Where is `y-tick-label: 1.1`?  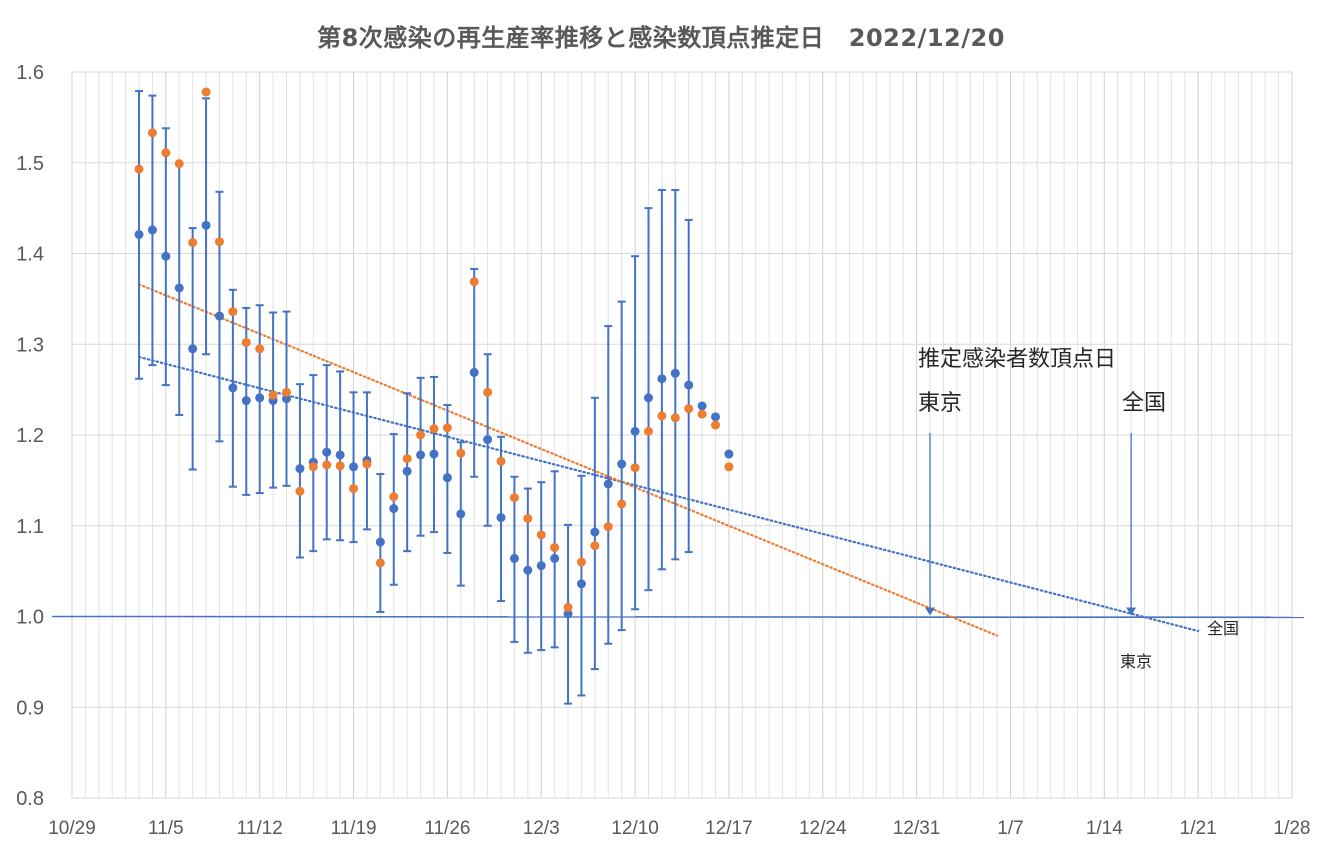
y-tick-label: 1.1 is located at coordinates (30, 527).